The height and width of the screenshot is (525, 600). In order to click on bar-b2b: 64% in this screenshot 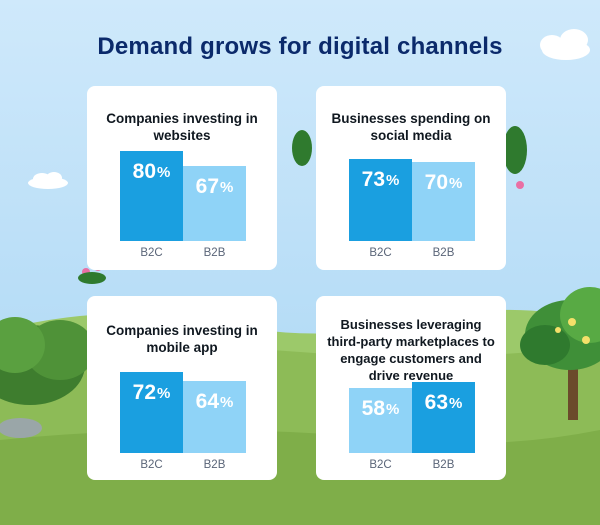, I will do `click(214, 417)`.